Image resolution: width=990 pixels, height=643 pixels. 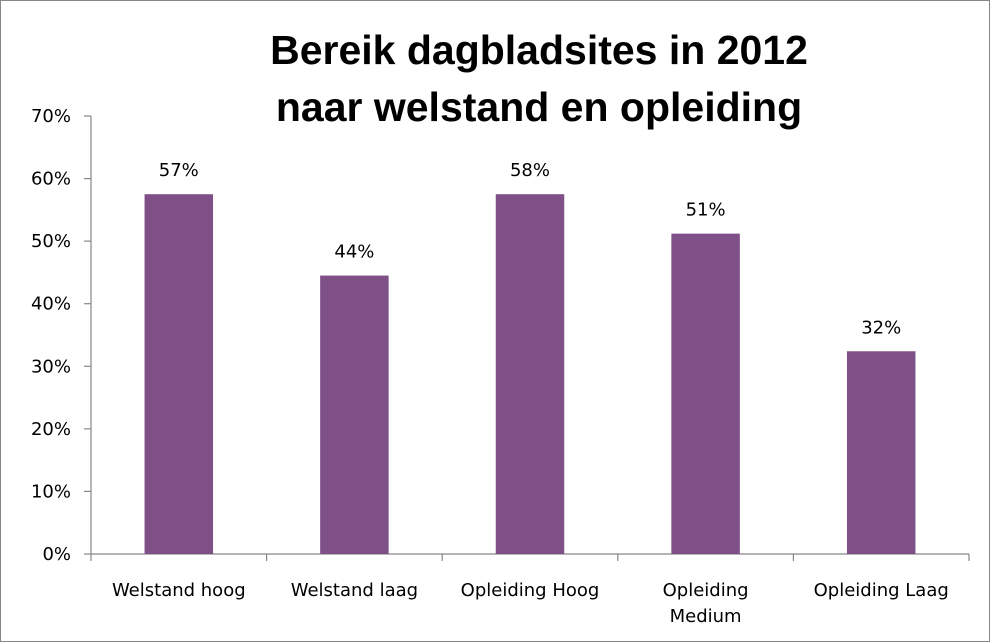 What do you see at coordinates (881, 327) in the screenshot?
I see `data-label: 32%` at bounding box center [881, 327].